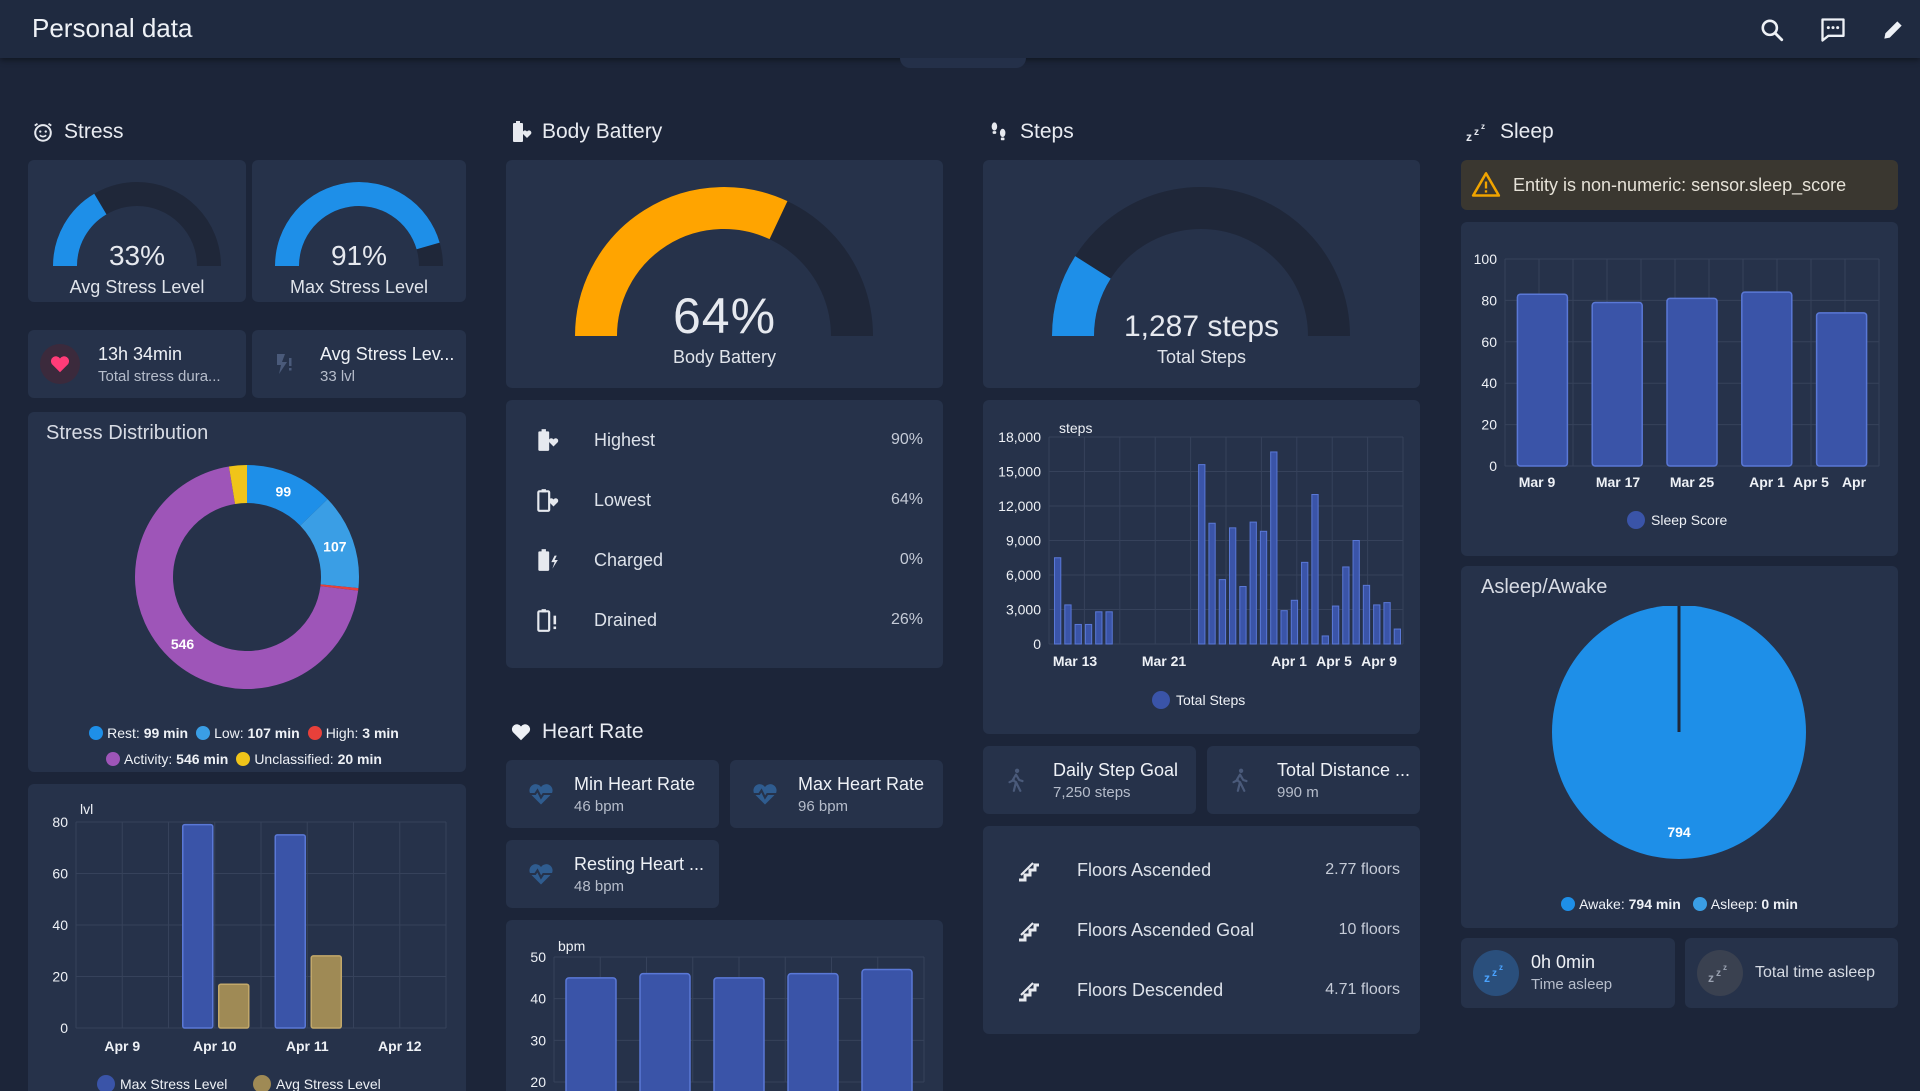 This screenshot has width=1920, height=1091. I want to click on body-battery-gauge, so click(724, 262).